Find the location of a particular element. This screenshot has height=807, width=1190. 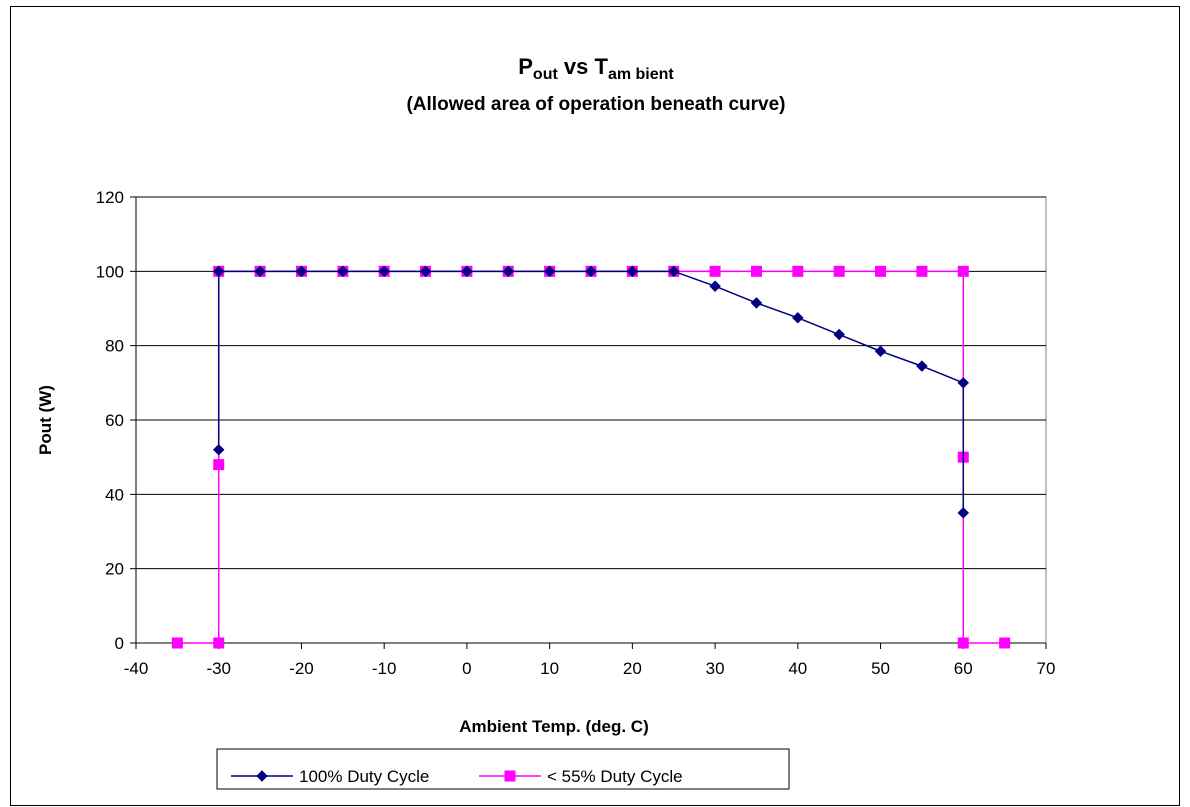

x-tick-label: 30 is located at coordinates (715, 668).